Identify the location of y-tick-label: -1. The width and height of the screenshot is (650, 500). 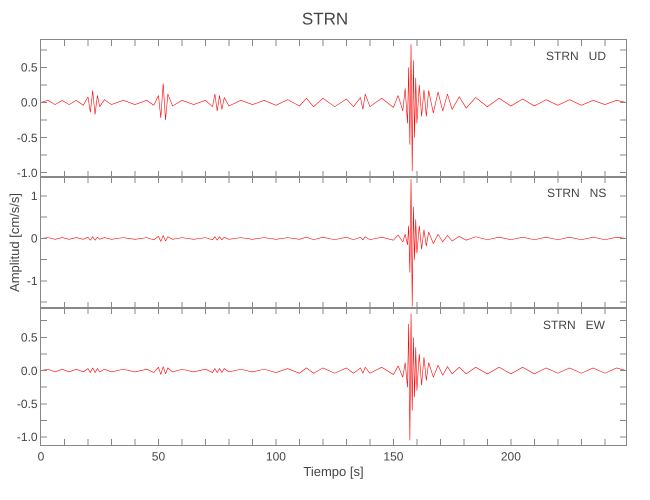
(32, 281).